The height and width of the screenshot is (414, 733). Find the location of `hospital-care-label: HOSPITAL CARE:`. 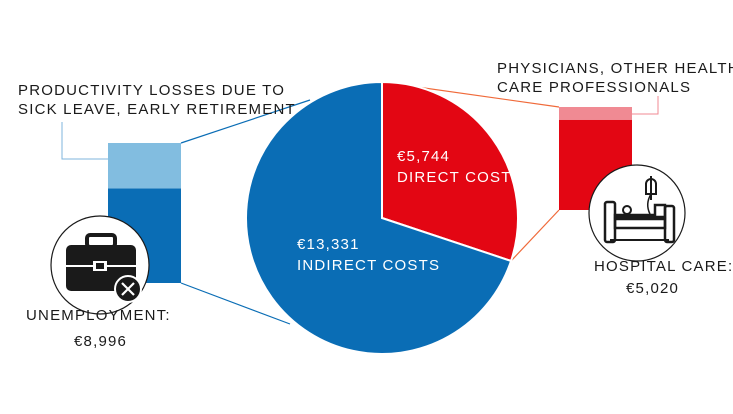

hospital-care-label: HOSPITAL CARE: is located at coordinates (663, 266).